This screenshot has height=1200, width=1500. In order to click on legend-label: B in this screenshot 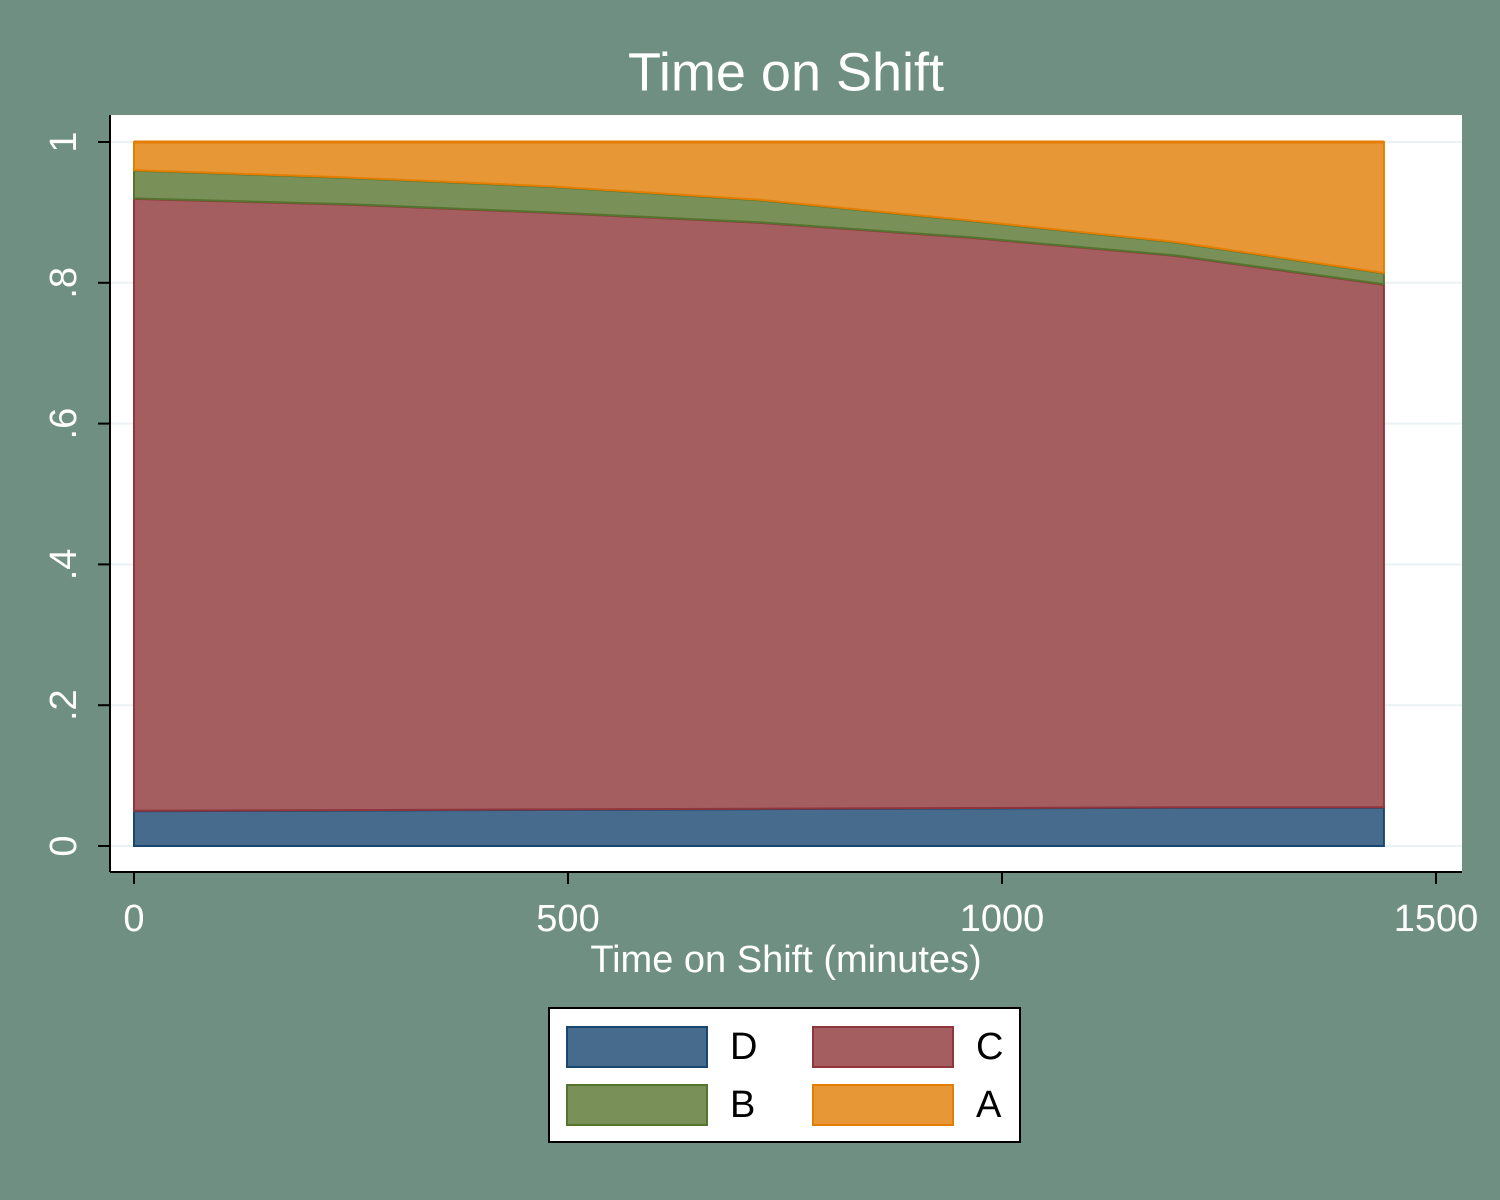, I will do `click(742, 1105)`.